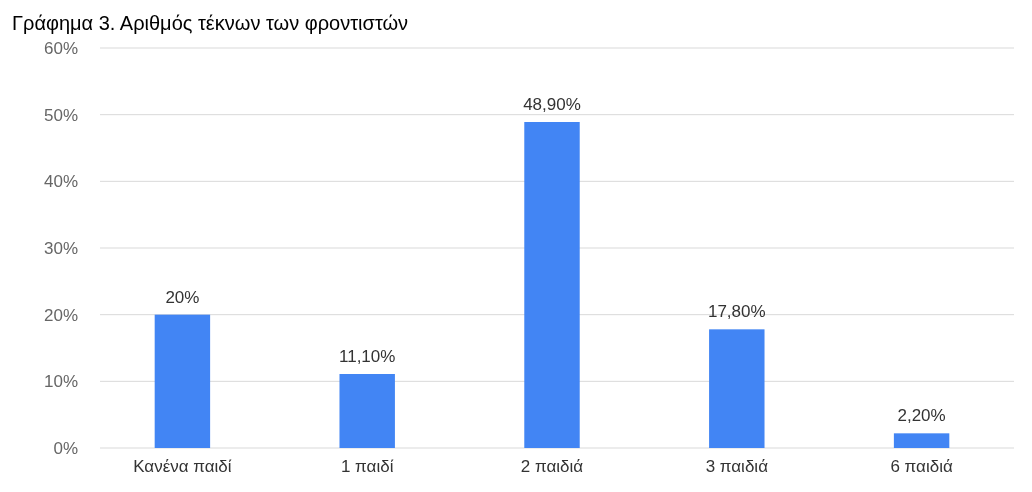  What do you see at coordinates (60, 48) in the screenshot?
I see `y-tick-label: 60%` at bounding box center [60, 48].